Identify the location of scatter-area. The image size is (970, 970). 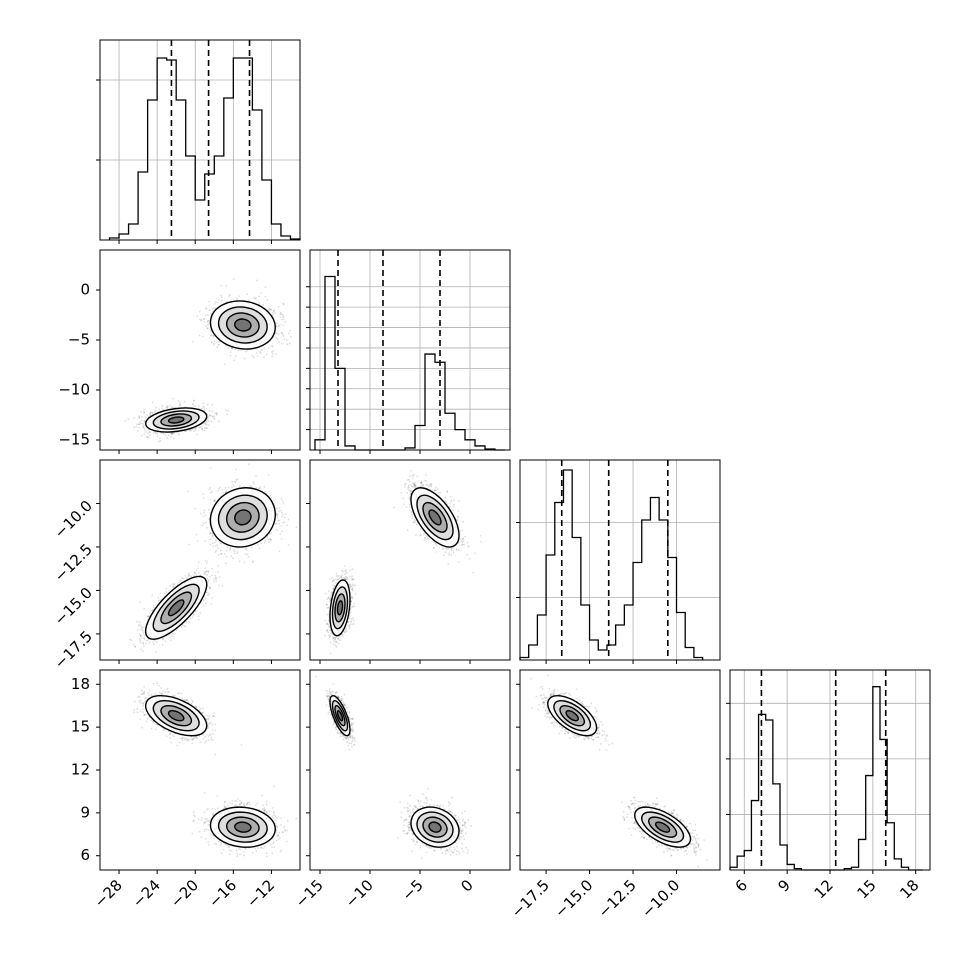
(213, 558).